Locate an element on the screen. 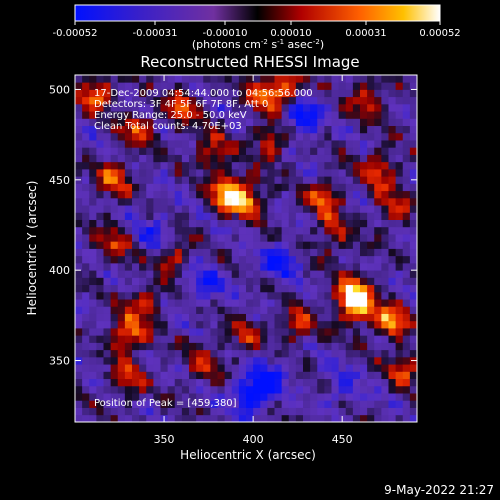 This screenshot has width=500, height=500. annotation-line: Energy Range: 25.0 - 50.0 keV is located at coordinates (170, 115).